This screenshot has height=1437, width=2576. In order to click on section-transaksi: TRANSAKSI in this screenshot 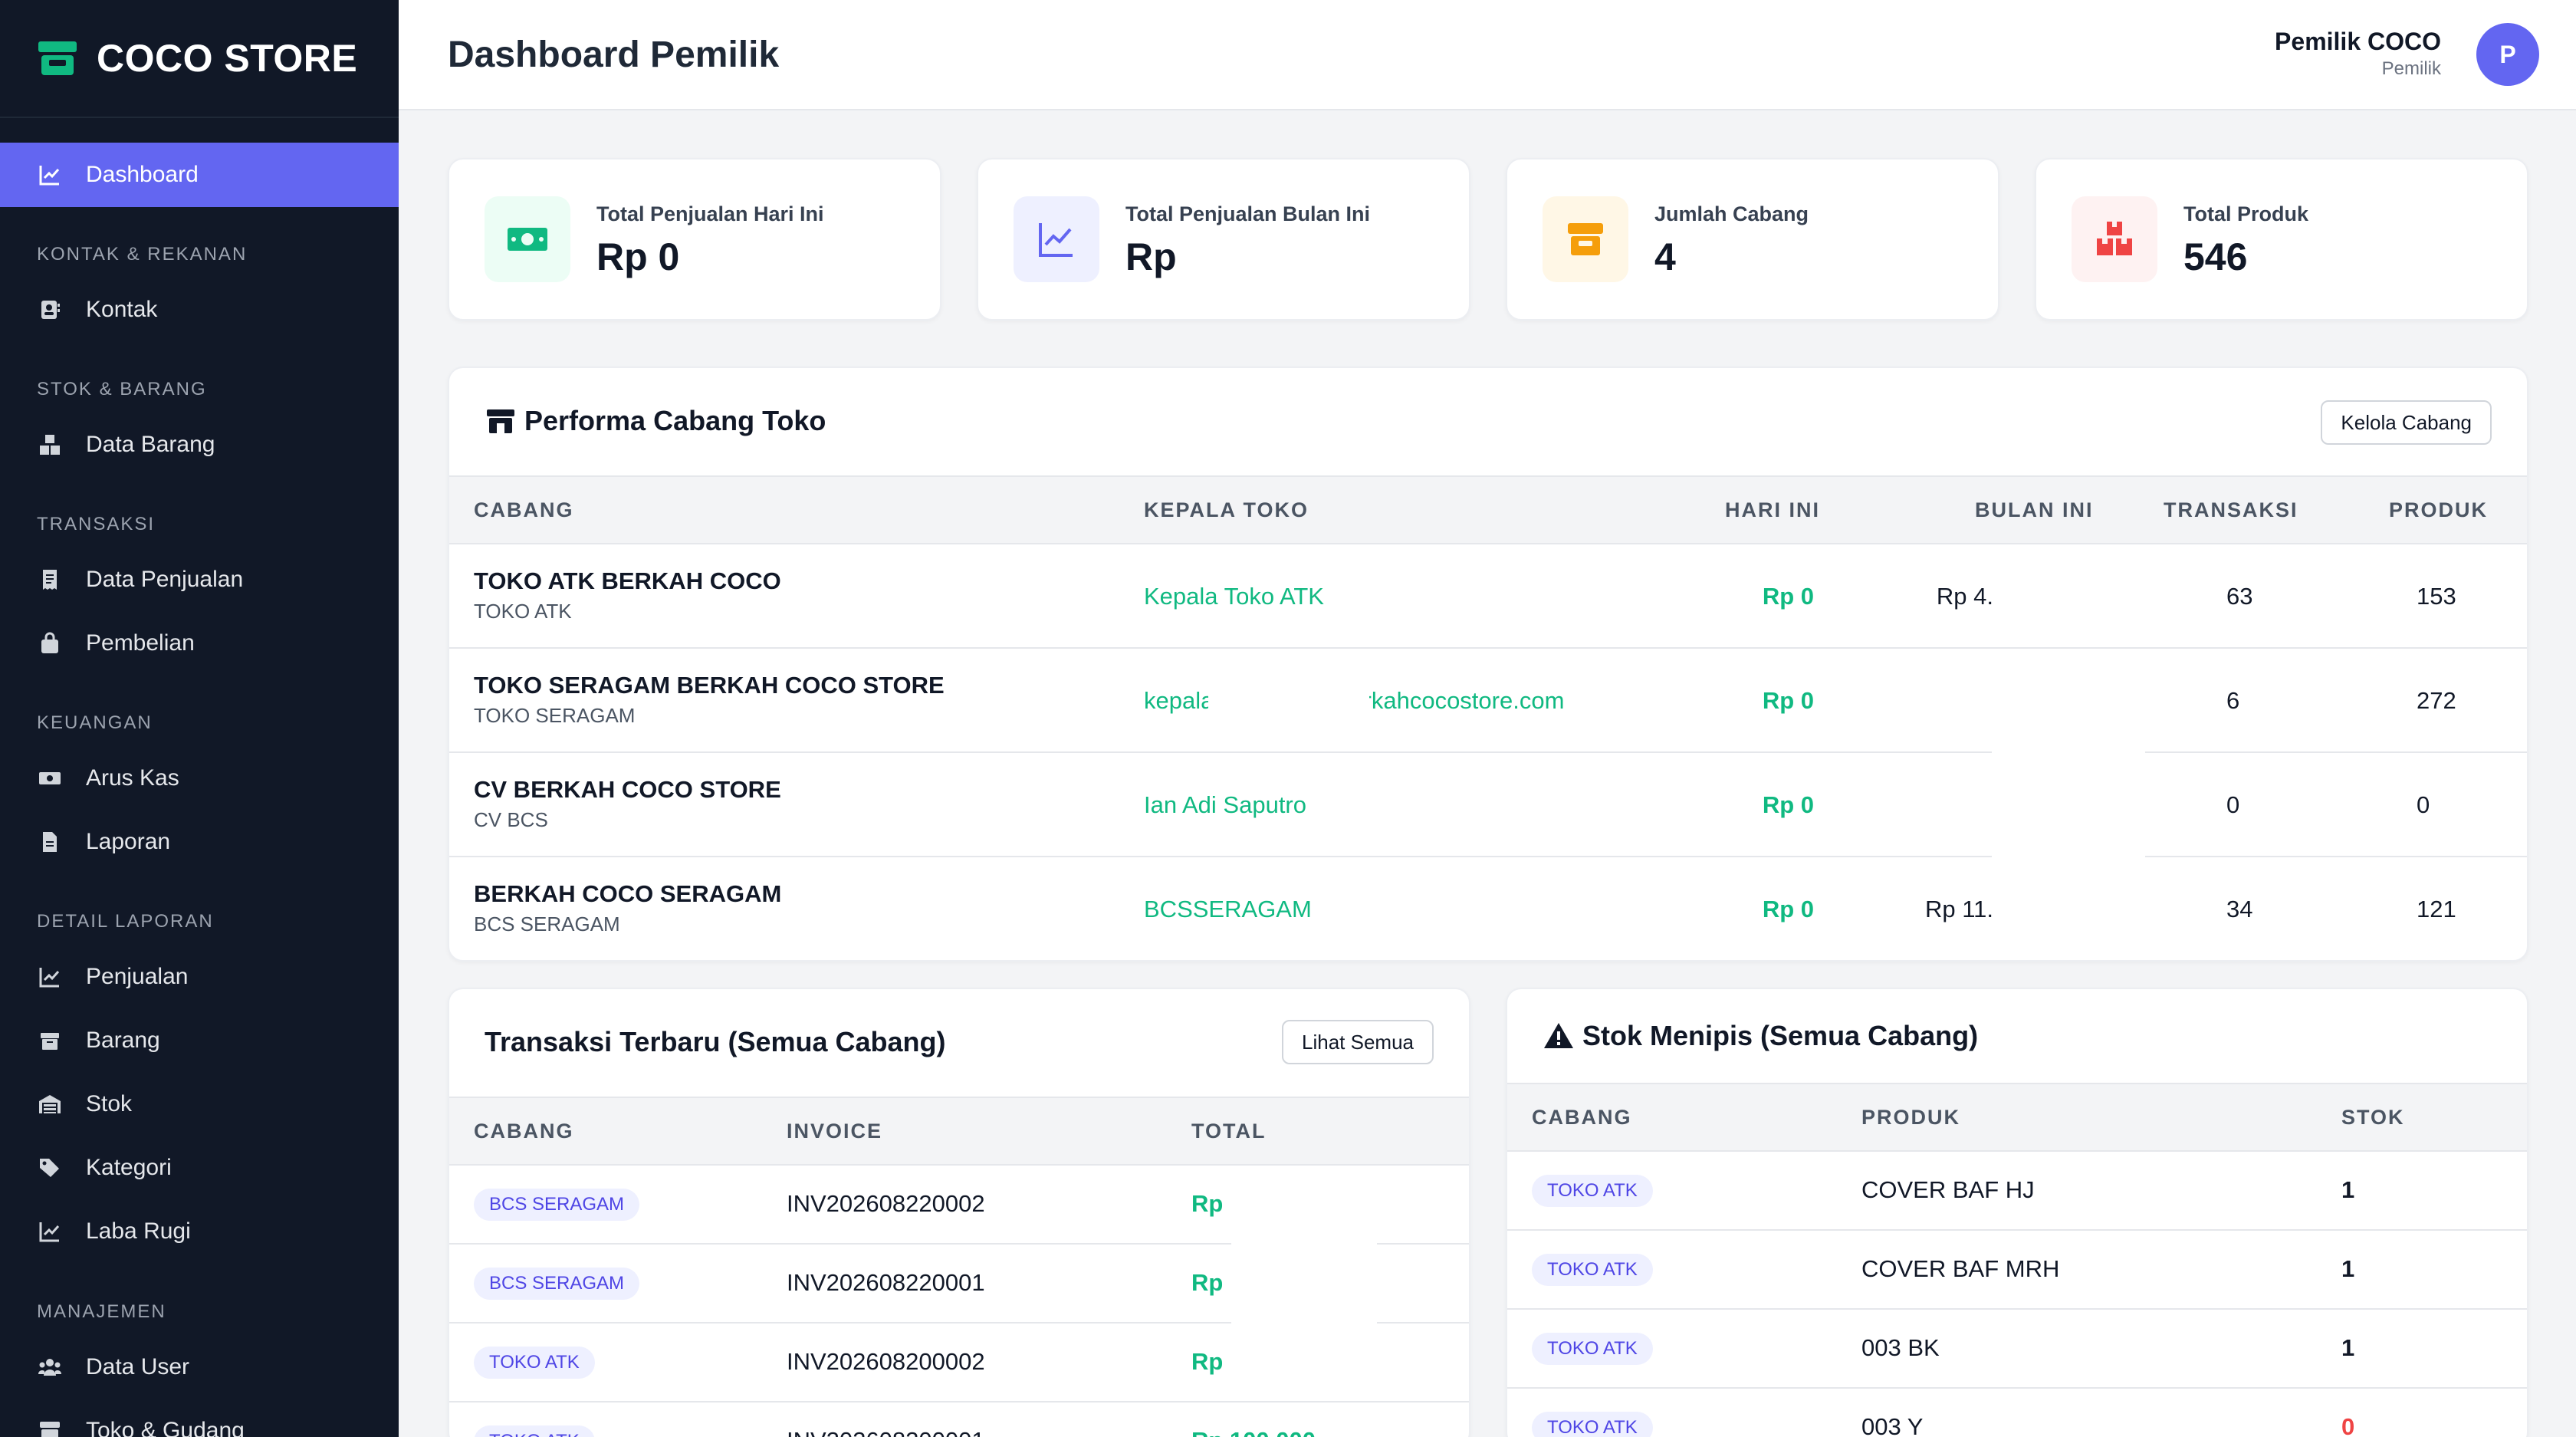, I will do `click(97, 524)`.